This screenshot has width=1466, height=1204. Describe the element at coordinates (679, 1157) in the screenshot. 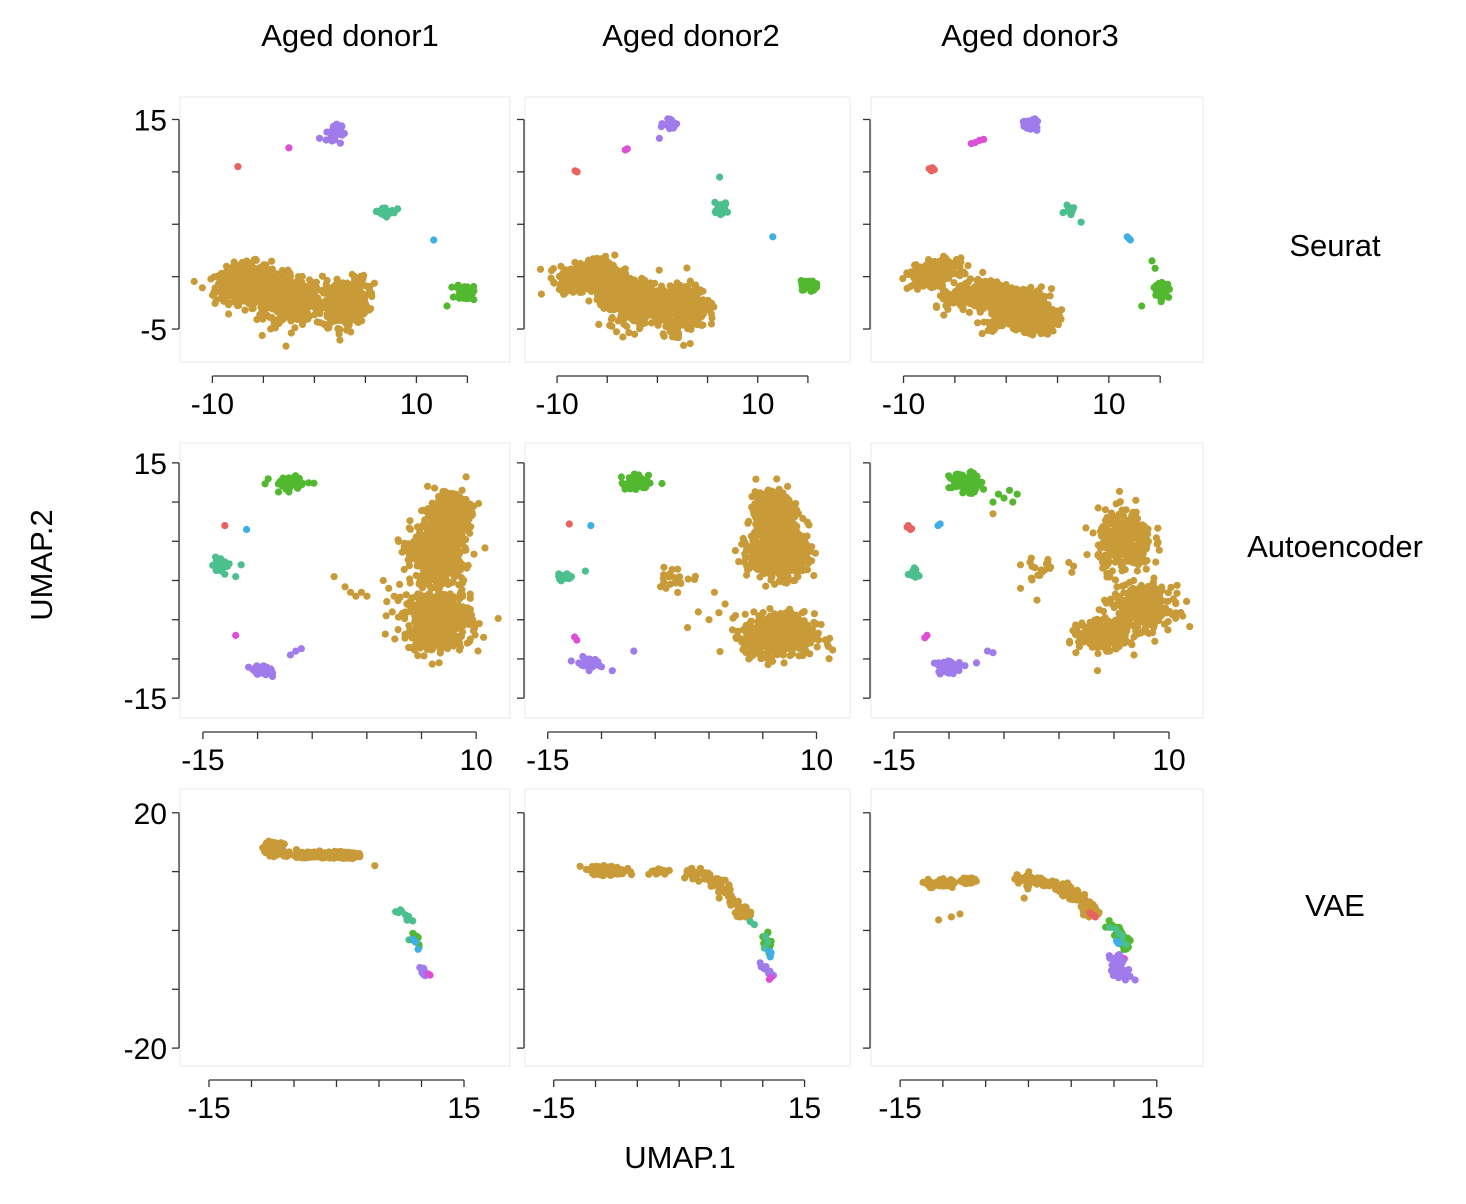

I see `x-axis-title: UMAP.1` at that location.